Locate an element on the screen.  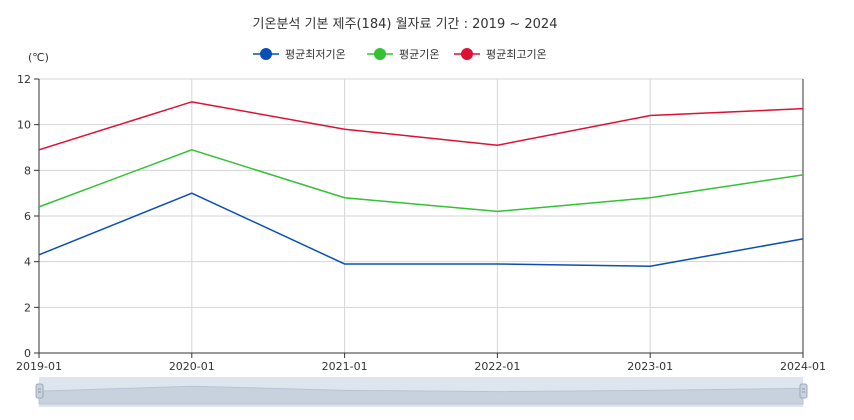
y-tick-label: 12 is located at coordinates (24, 79).